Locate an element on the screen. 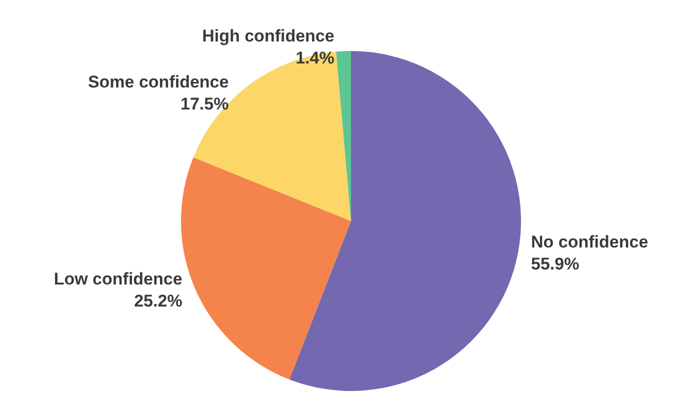 The image size is (686, 415). data-label: 25.2% is located at coordinates (158, 301).